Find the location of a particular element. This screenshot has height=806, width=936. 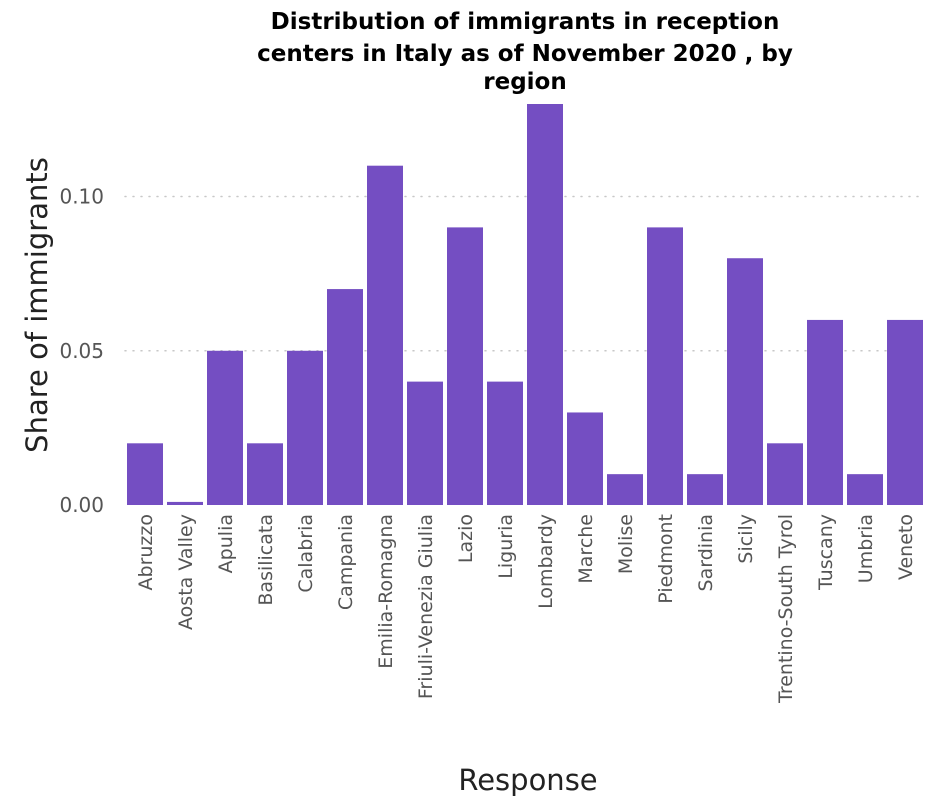

x-tick-label: Friuli-Venezia Giulia is located at coordinates (426, 606).